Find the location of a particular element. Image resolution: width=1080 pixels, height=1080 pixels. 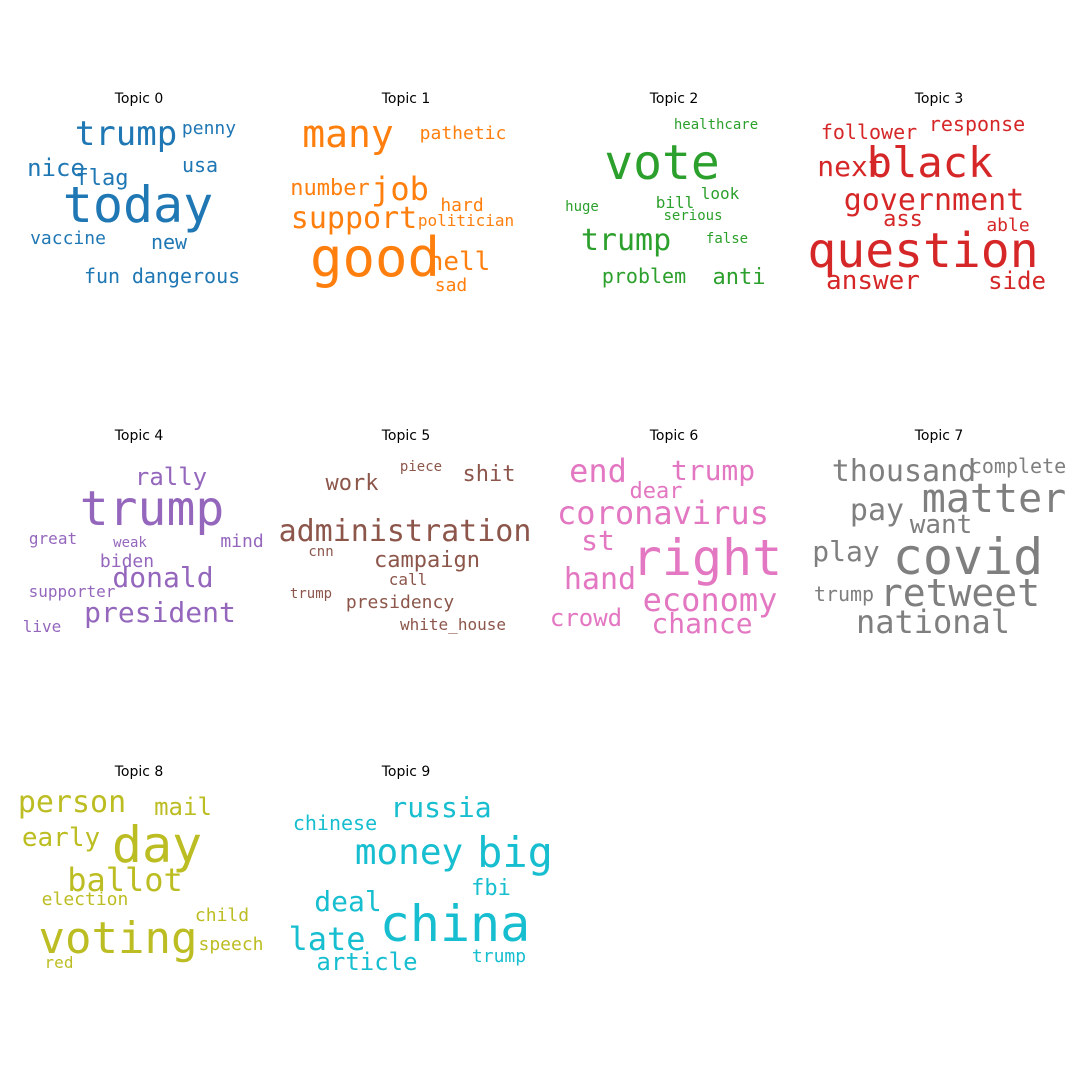

cloud-word: election is located at coordinates (85, 899).